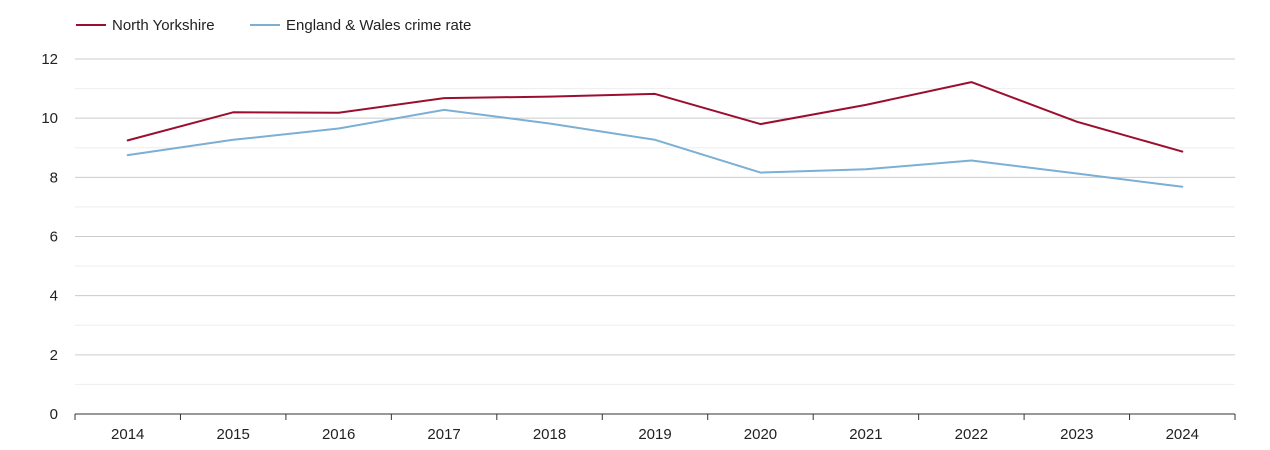 The width and height of the screenshot is (1270, 450). I want to click on x-tick-label: 2017, so click(443, 434).